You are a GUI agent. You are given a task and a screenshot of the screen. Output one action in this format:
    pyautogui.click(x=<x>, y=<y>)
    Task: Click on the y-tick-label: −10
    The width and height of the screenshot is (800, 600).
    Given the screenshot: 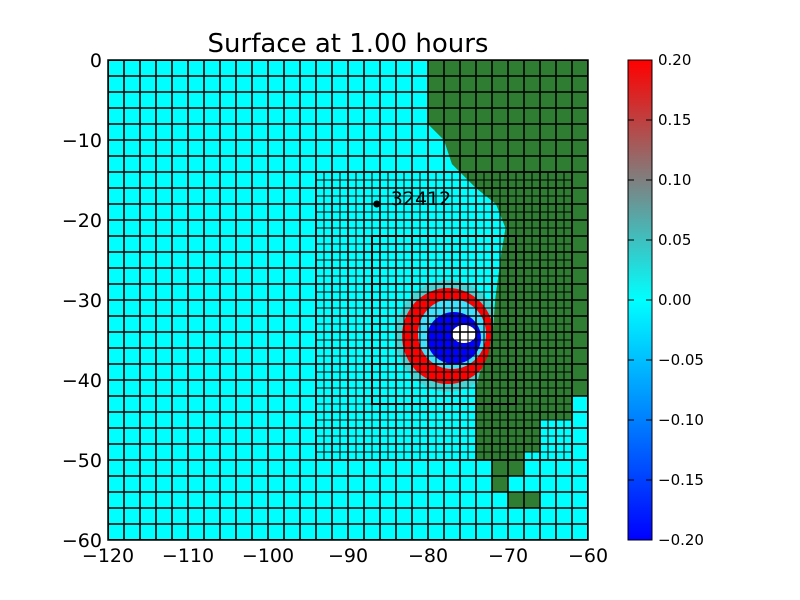 What is the action you would take?
    pyautogui.click(x=82, y=141)
    